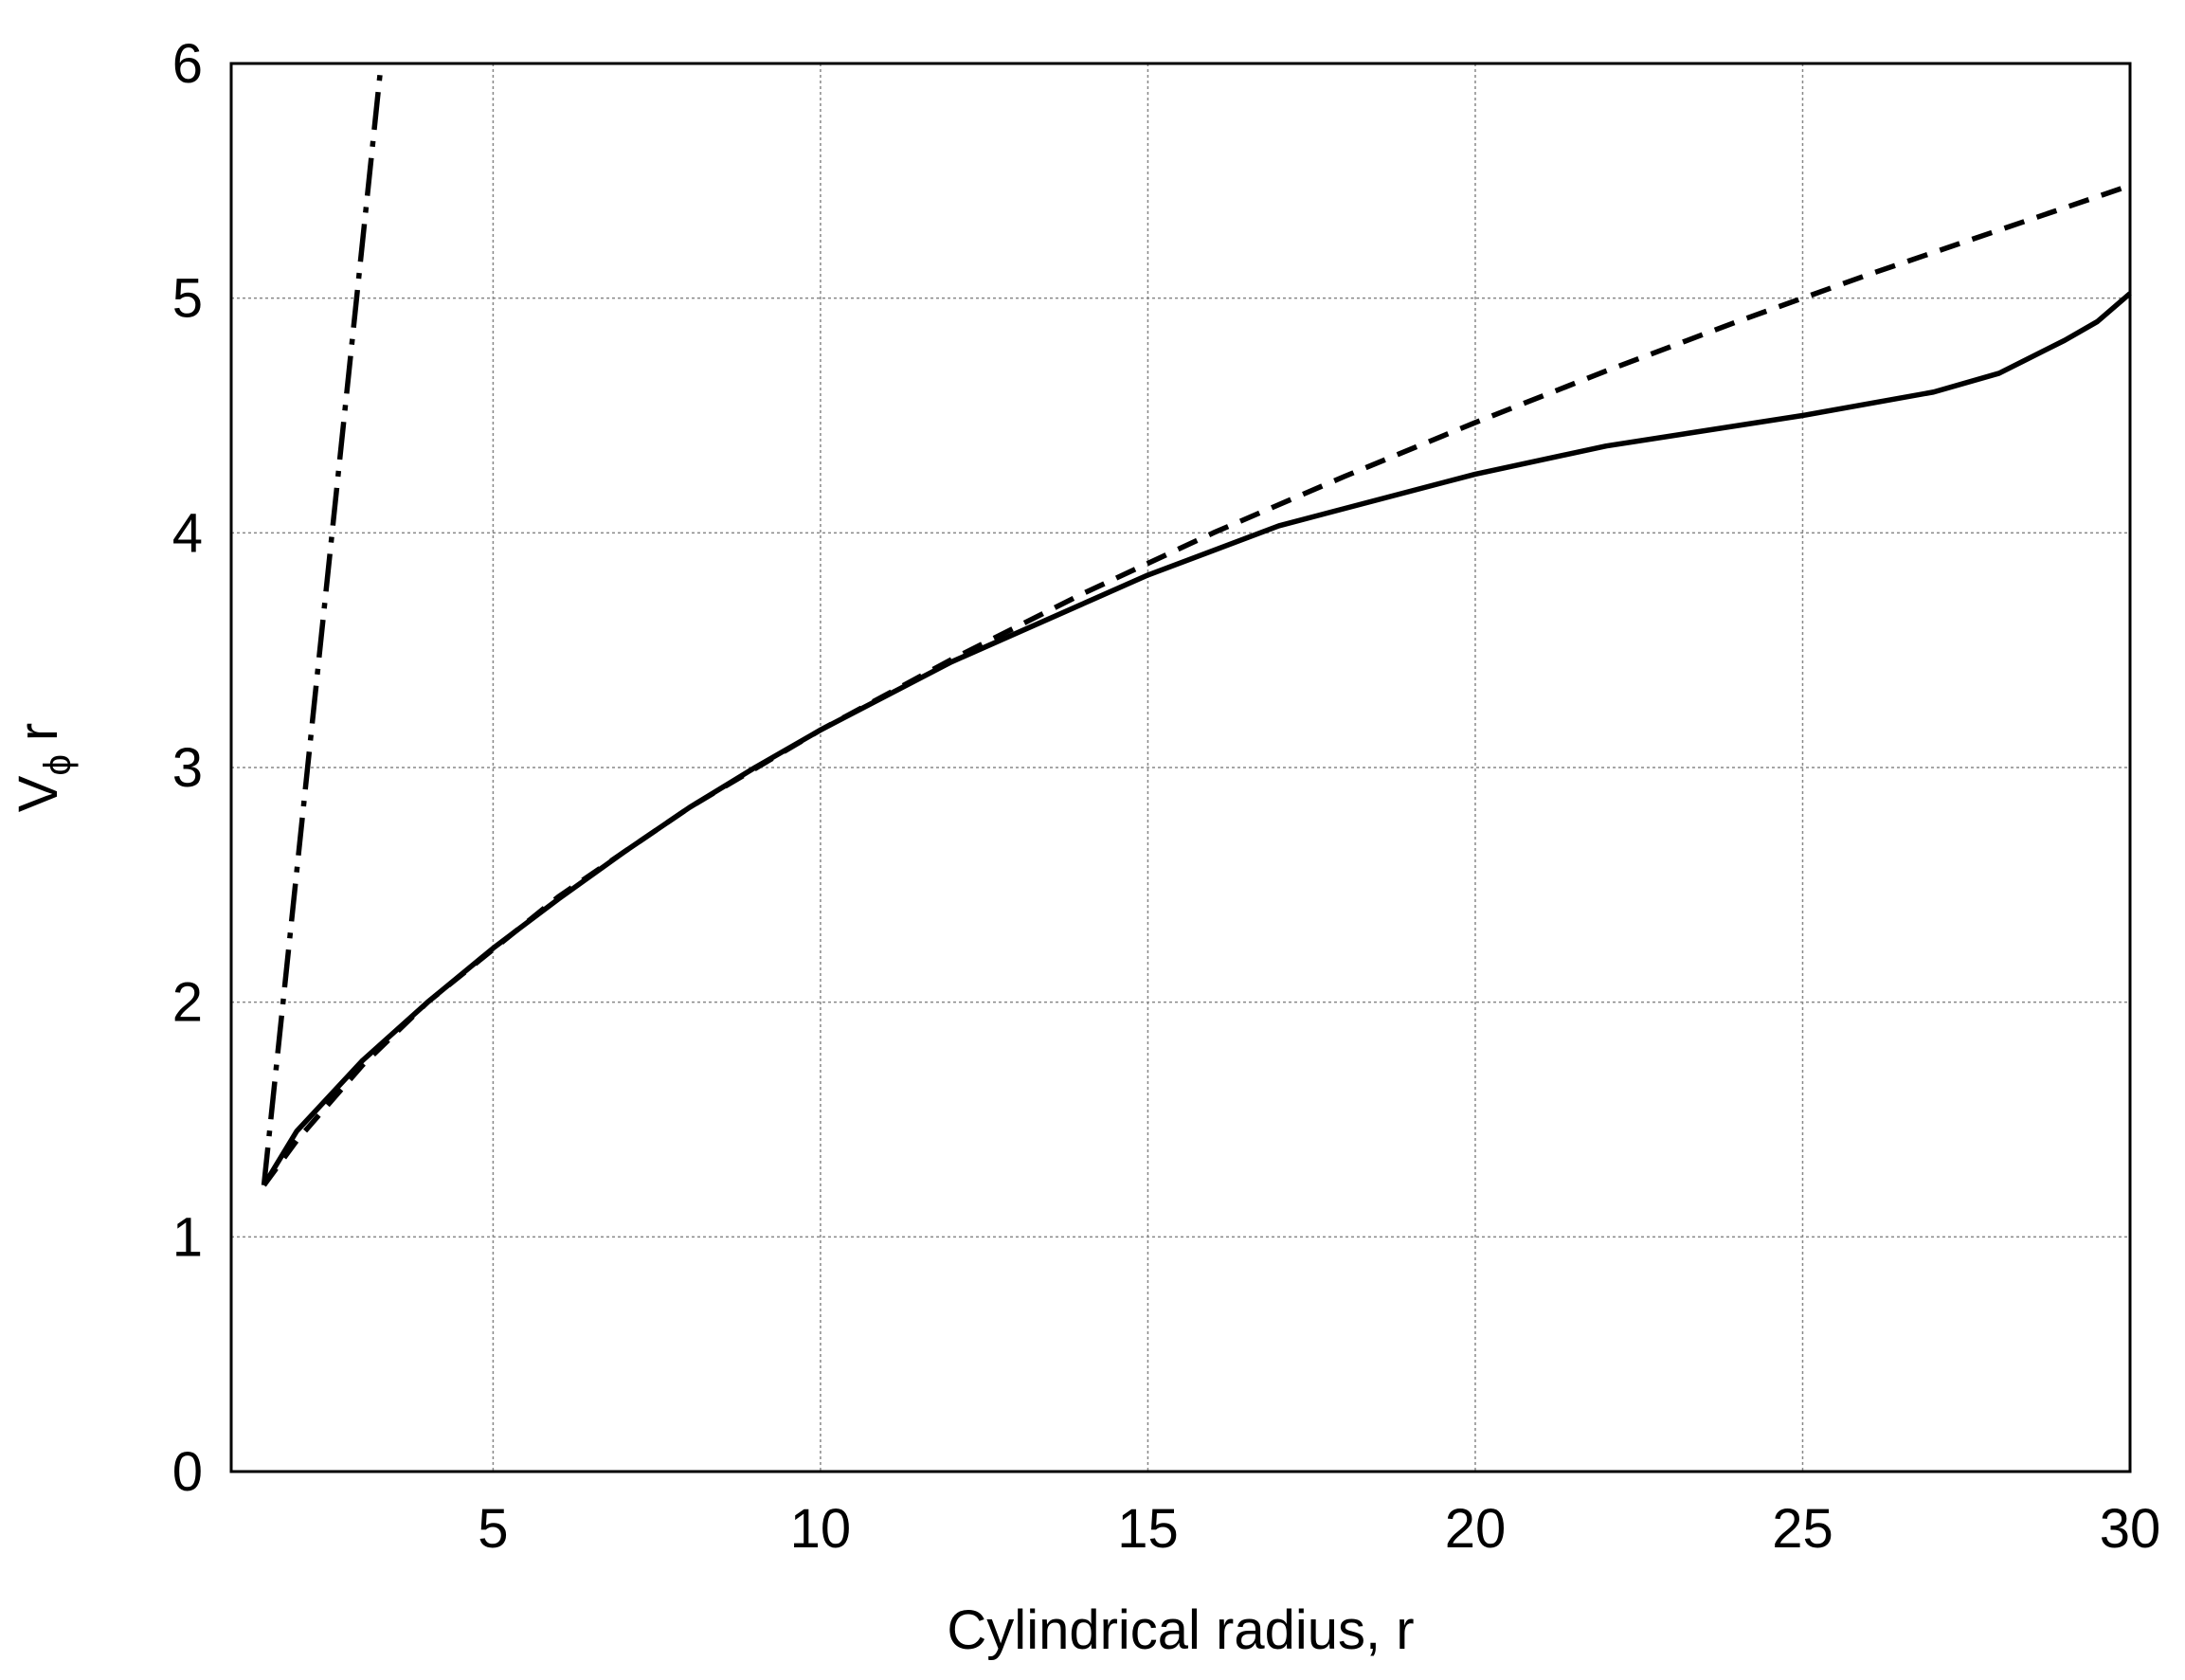  Describe the element at coordinates (187, 533) in the screenshot. I see `y-tick-label: 4` at that location.